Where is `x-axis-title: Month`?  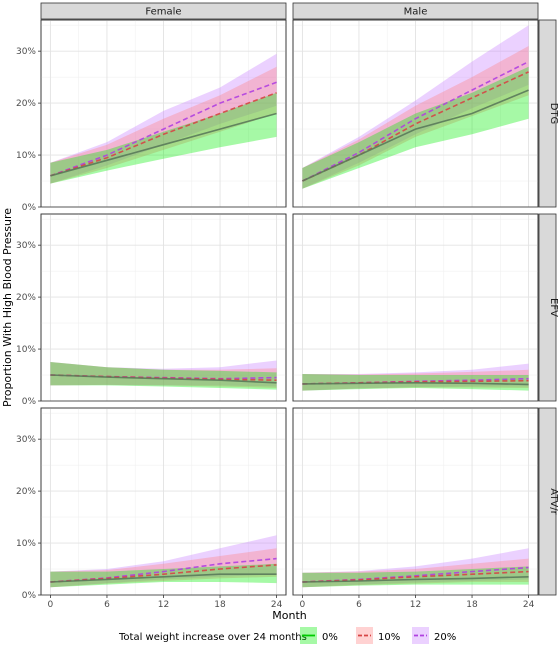 x-axis-title: Month is located at coordinates (289, 615).